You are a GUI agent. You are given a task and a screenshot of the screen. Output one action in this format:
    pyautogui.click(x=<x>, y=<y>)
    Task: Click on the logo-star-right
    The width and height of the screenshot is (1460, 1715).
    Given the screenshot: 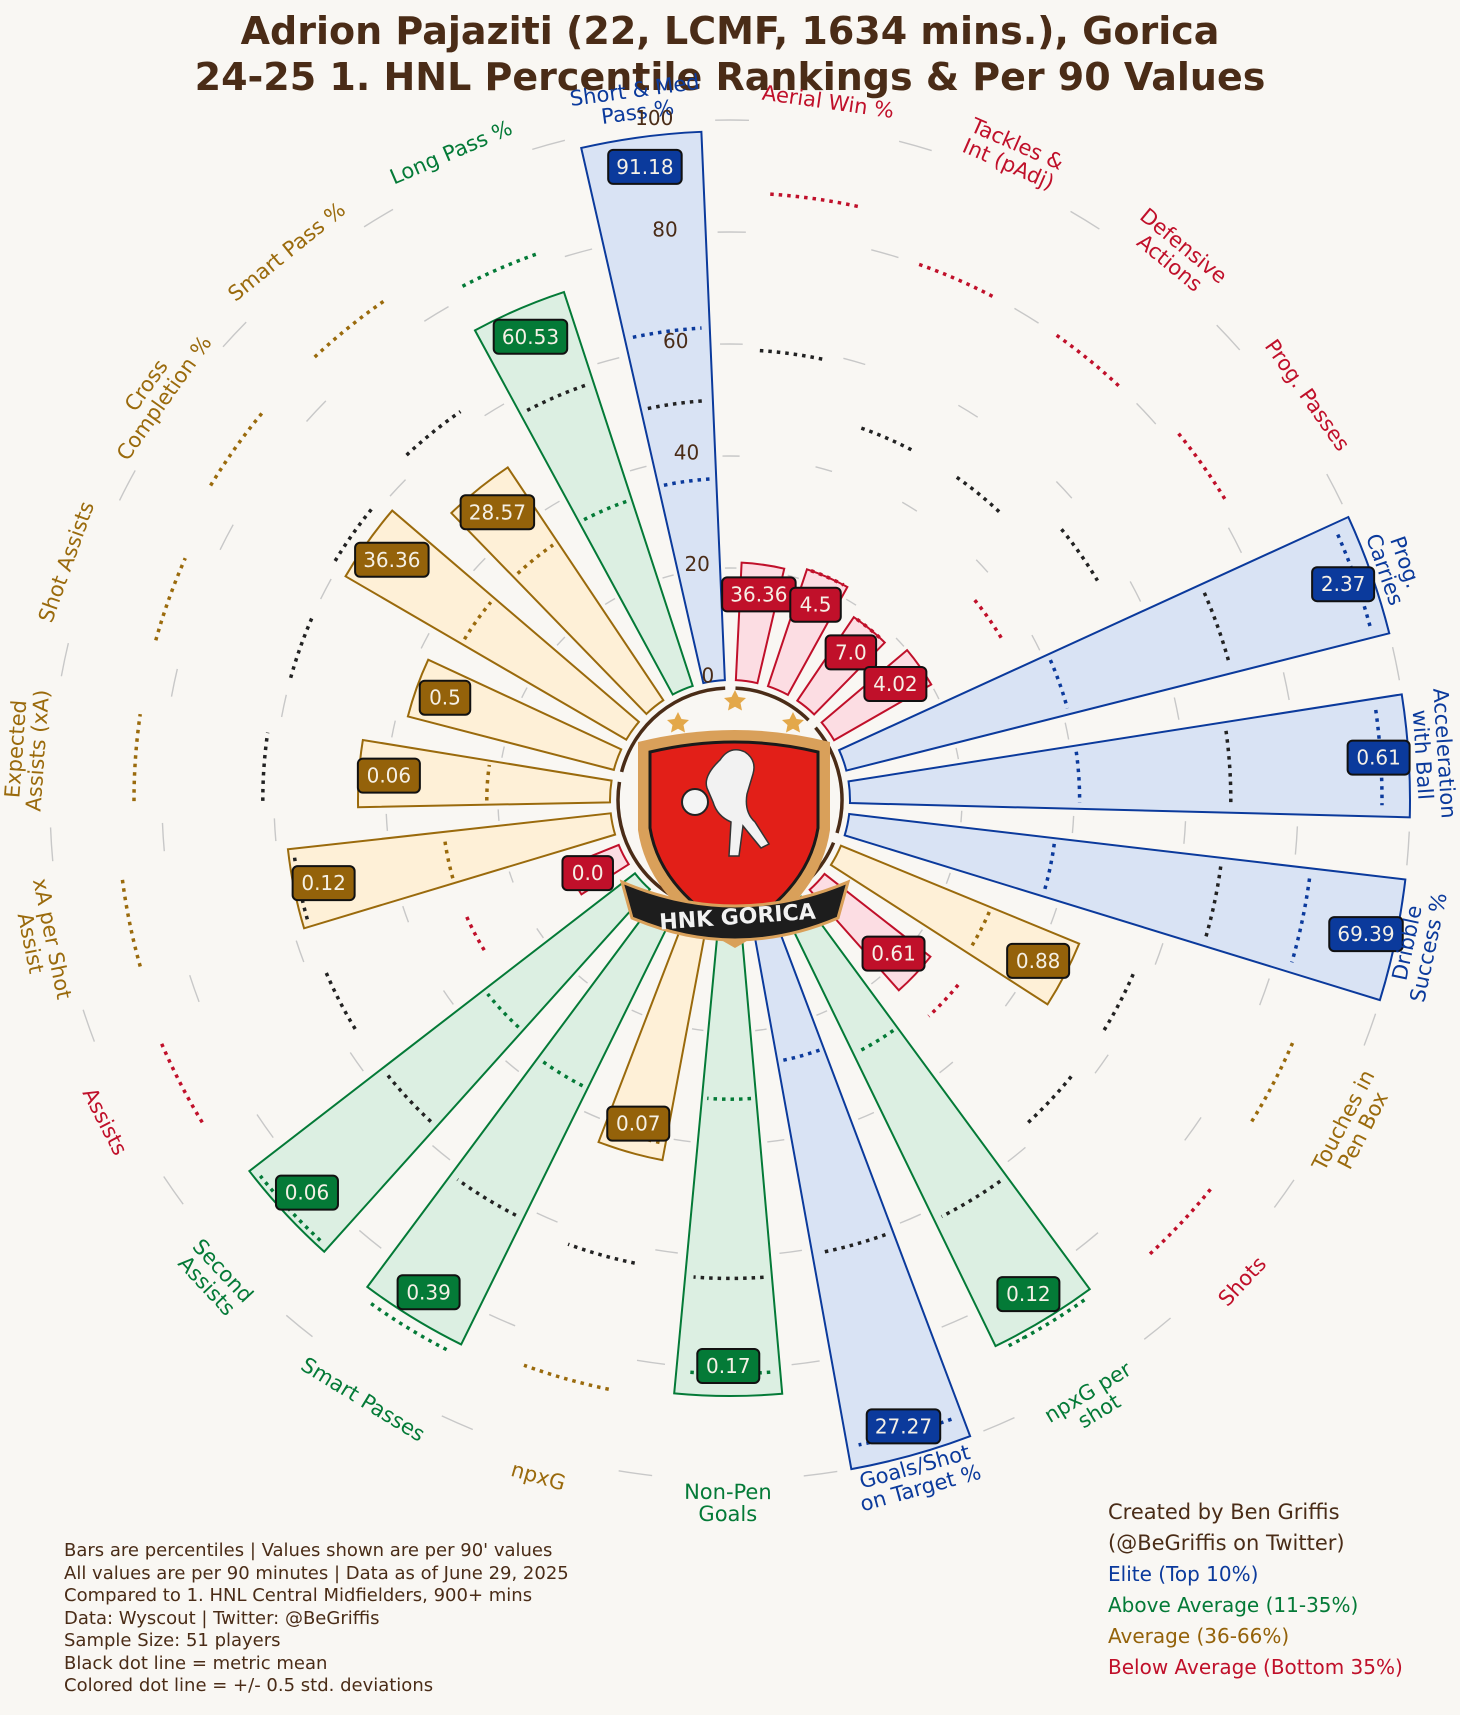 What is the action you would take?
    pyautogui.click(x=793, y=722)
    